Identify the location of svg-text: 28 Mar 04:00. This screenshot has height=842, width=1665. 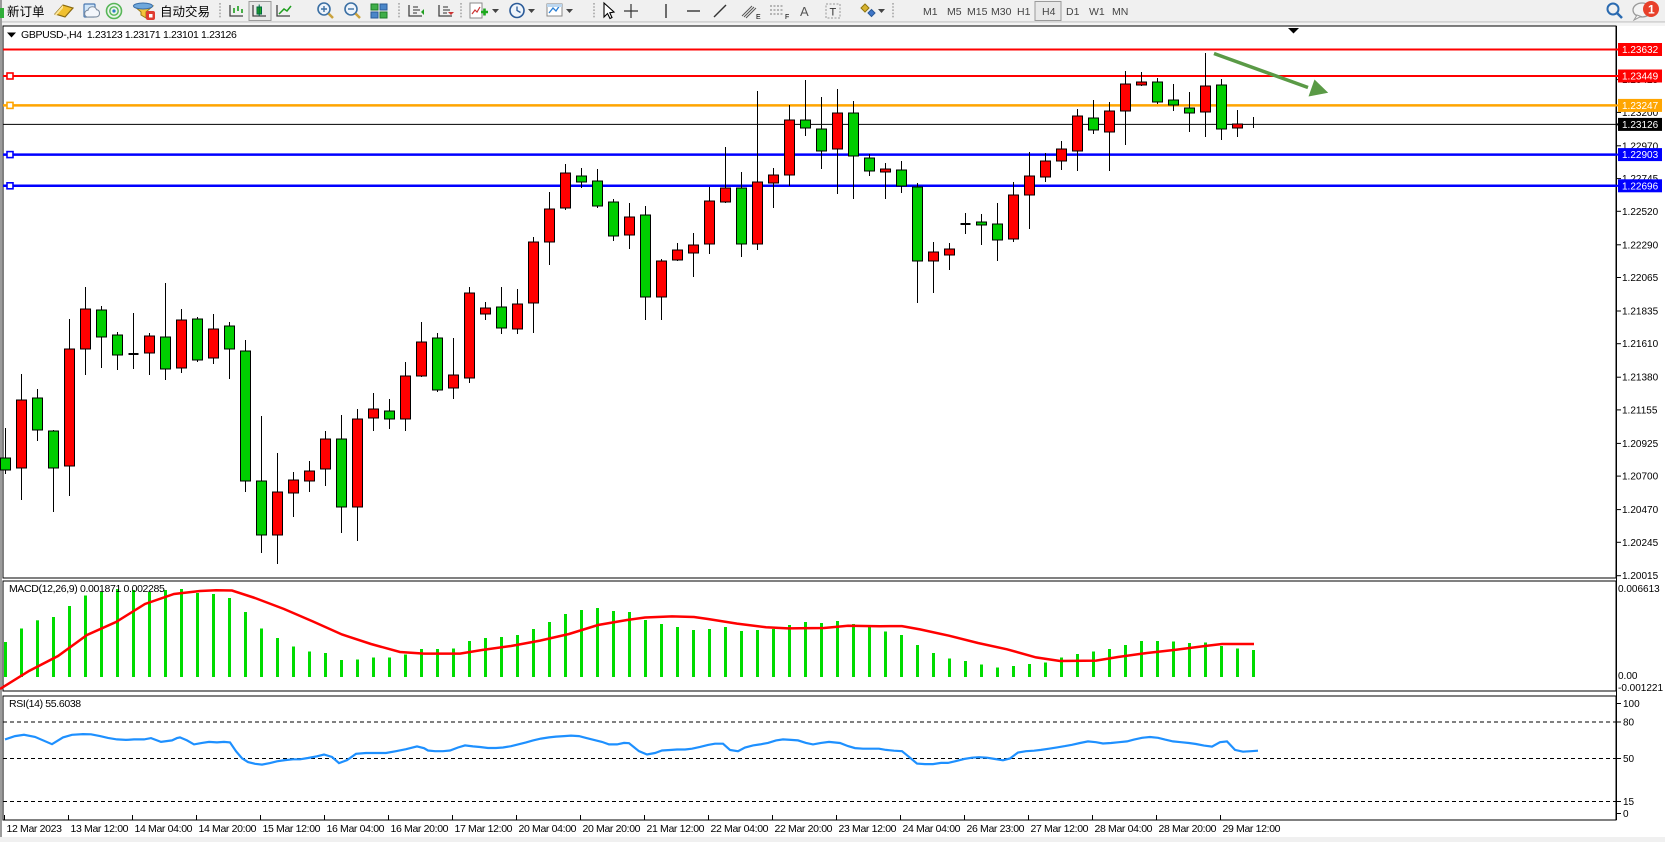
(1124, 829).